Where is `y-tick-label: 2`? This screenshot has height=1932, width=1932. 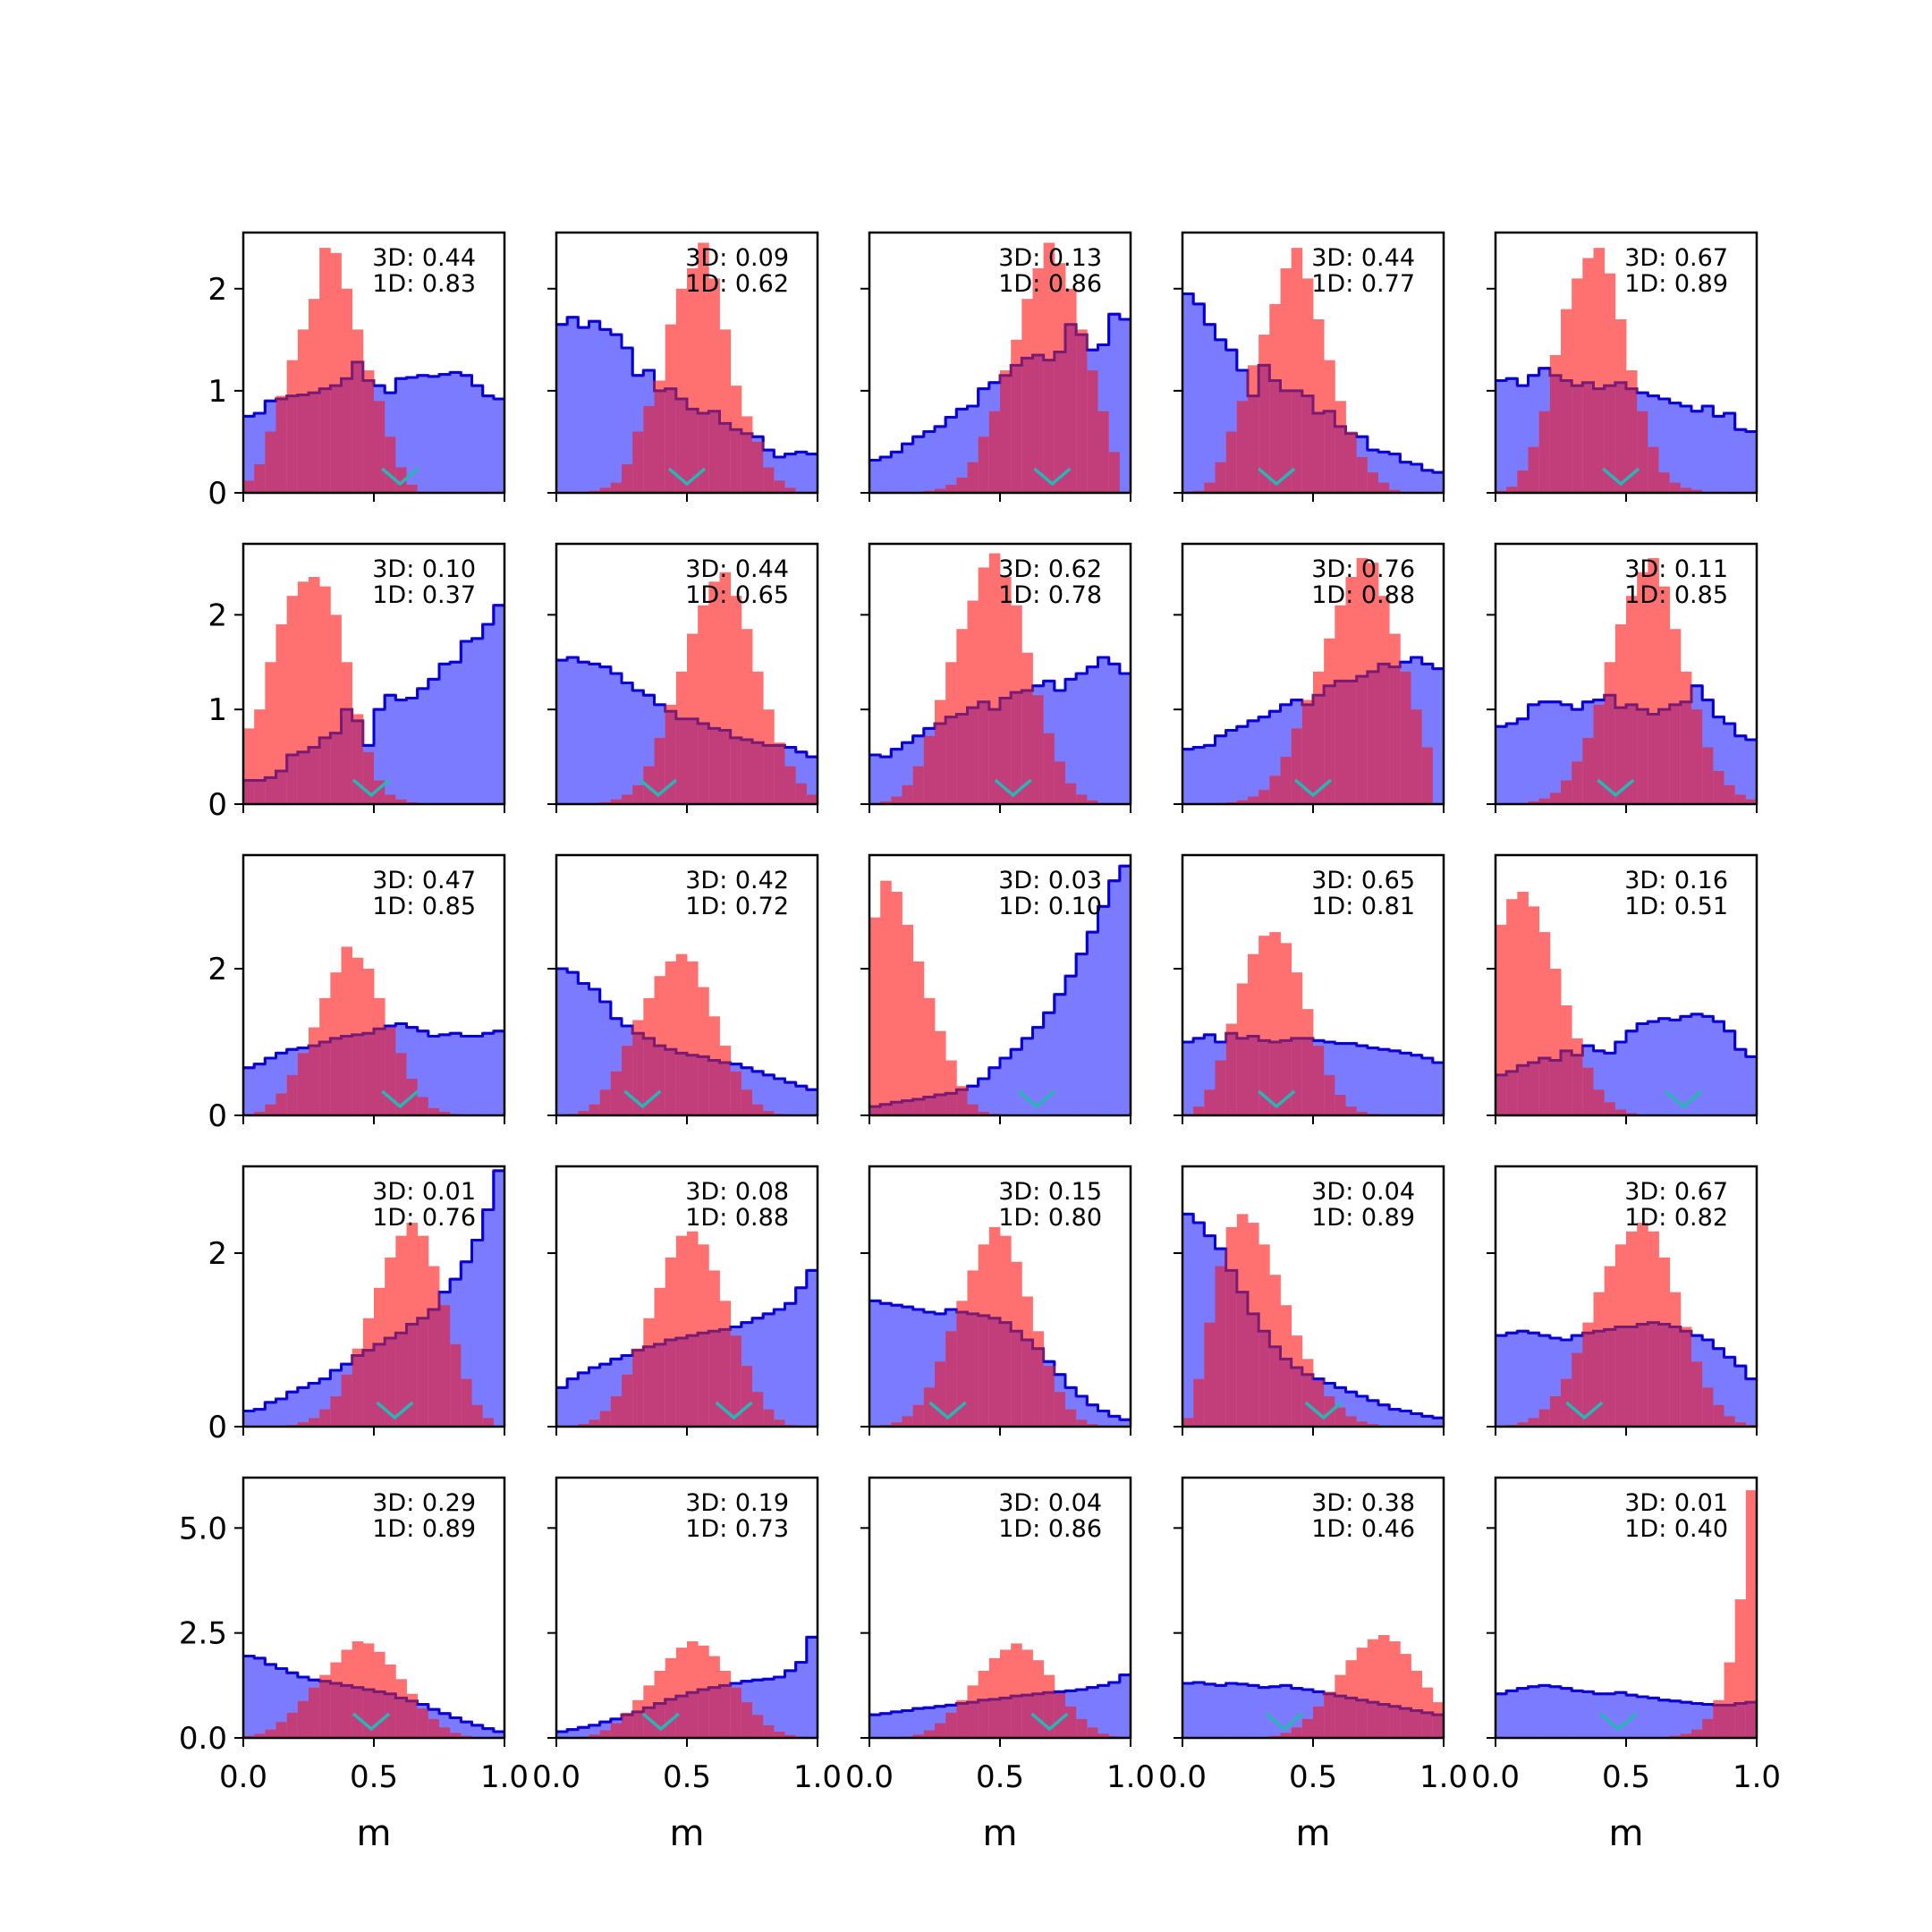 y-tick-label: 2 is located at coordinates (217, 969).